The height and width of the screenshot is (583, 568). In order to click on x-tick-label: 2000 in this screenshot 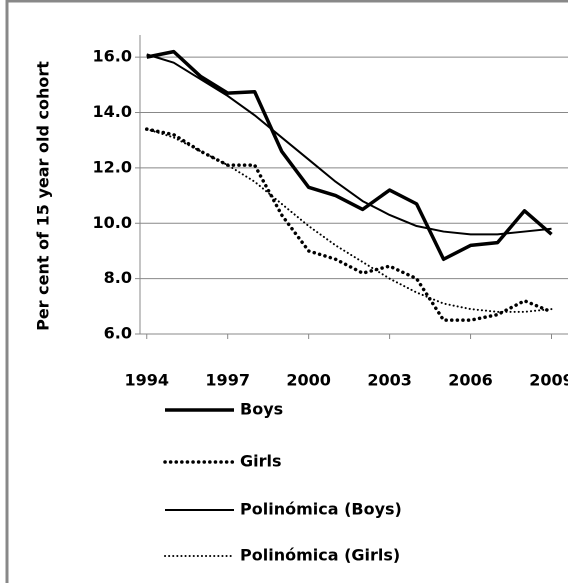, I will do `click(308, 380)`.